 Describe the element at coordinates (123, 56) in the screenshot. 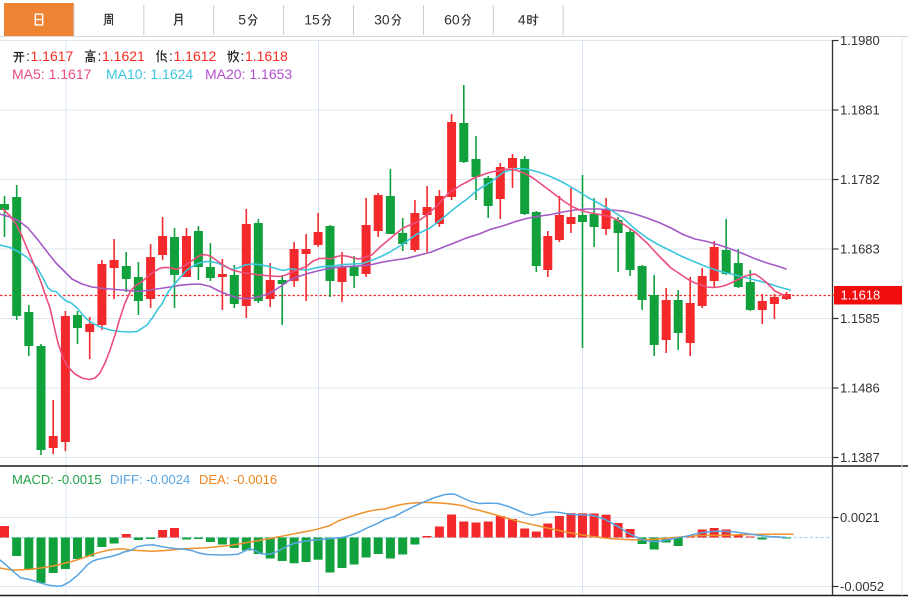

I see `svg-text: 1.1621` at that location.